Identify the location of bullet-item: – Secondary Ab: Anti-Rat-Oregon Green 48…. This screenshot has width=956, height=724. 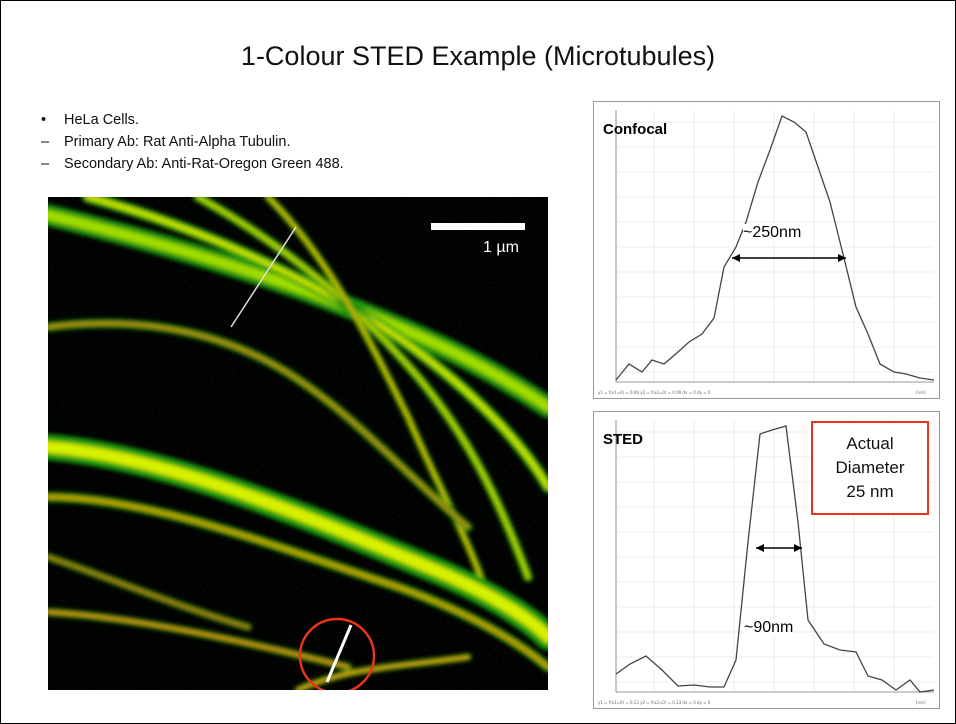
(192, 164).